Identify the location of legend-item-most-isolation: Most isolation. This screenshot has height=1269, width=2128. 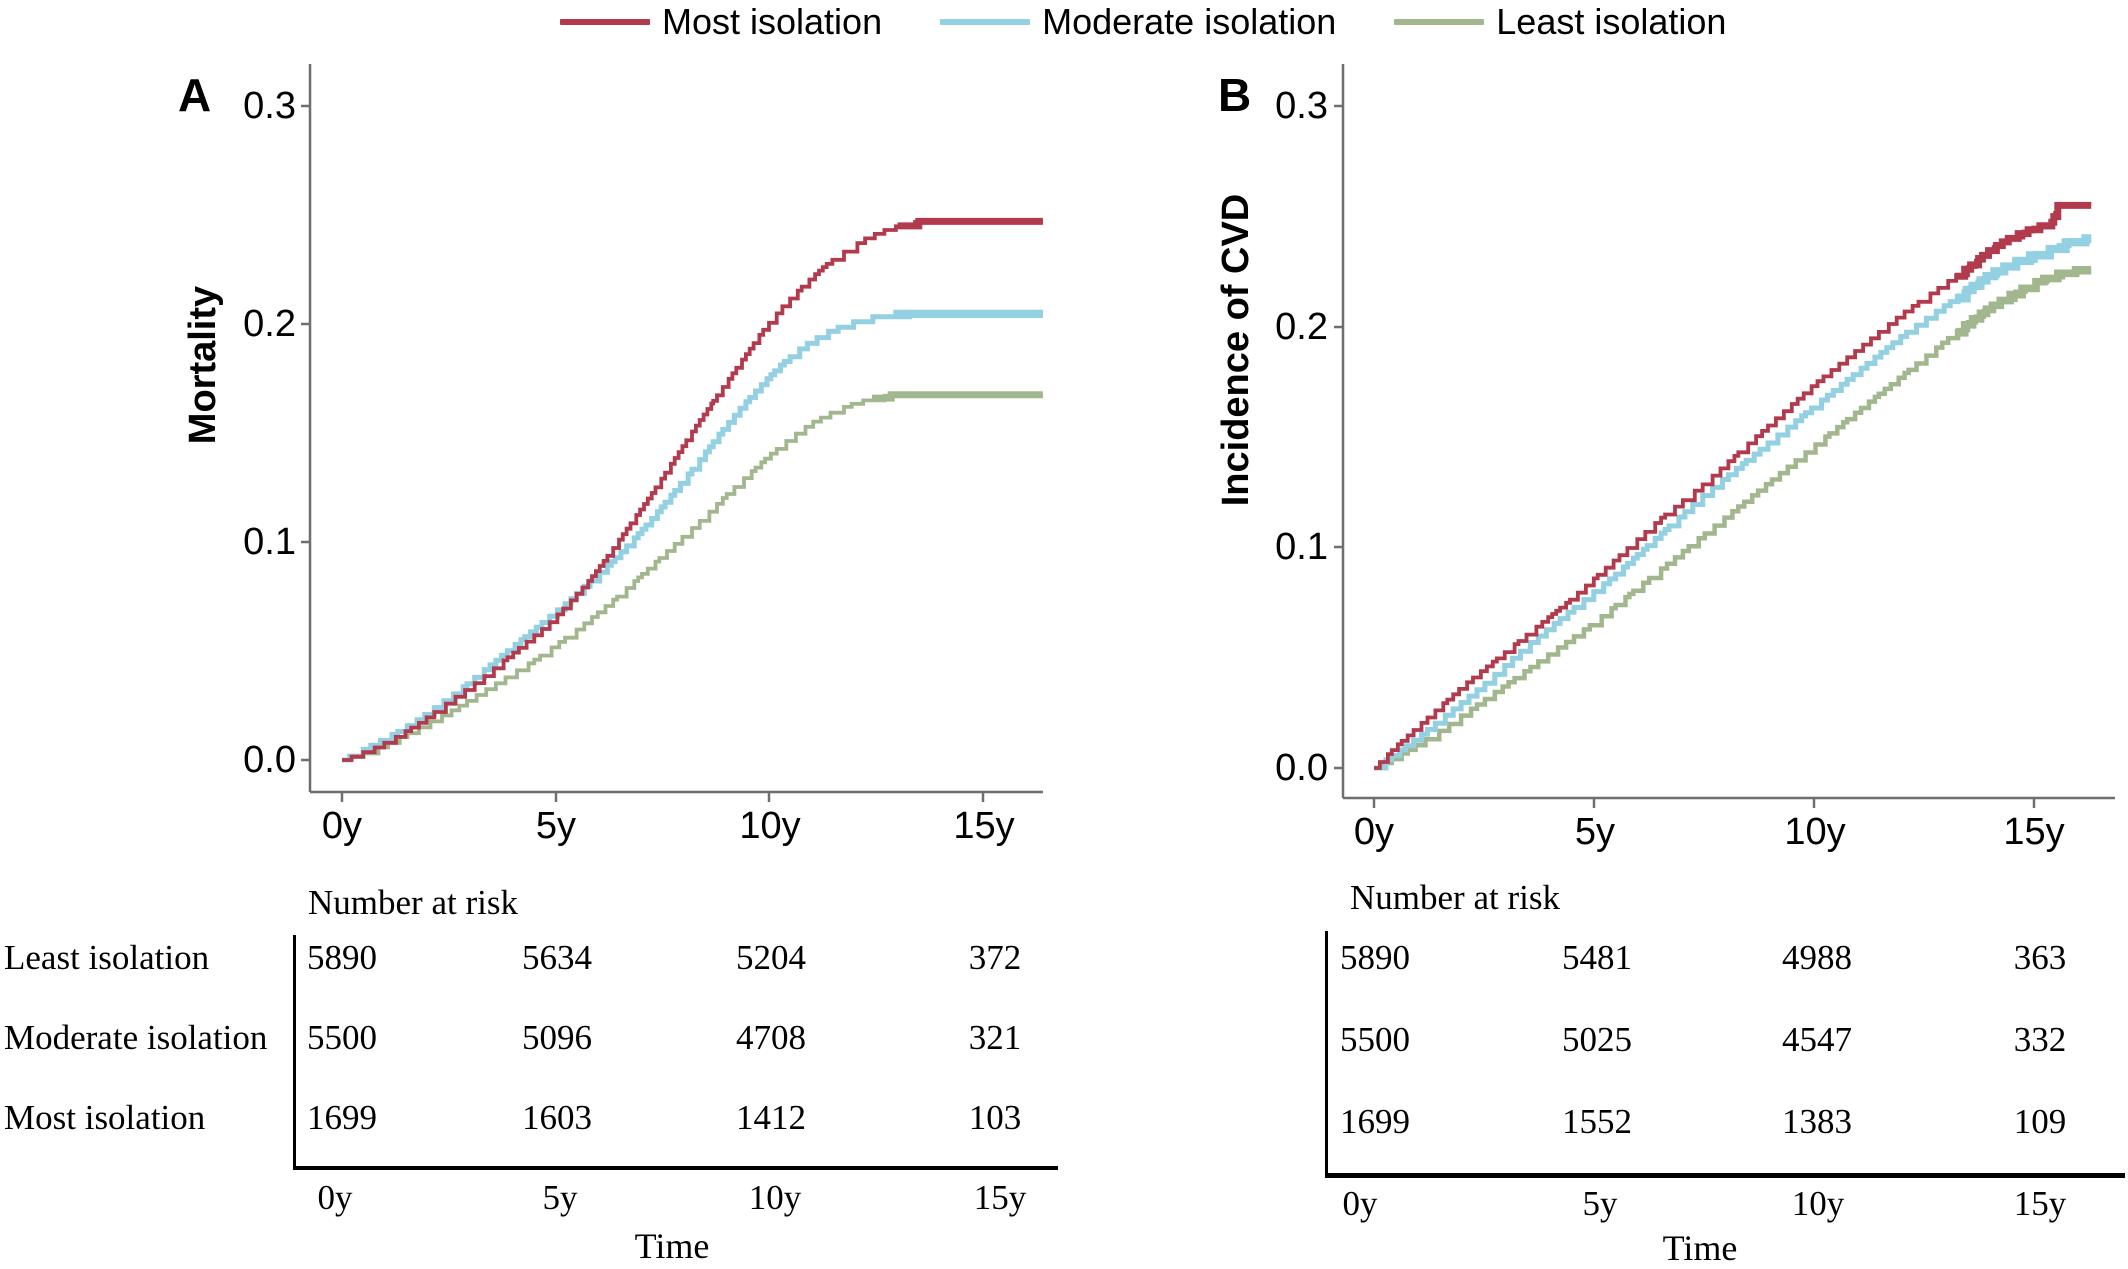
(721, 22).